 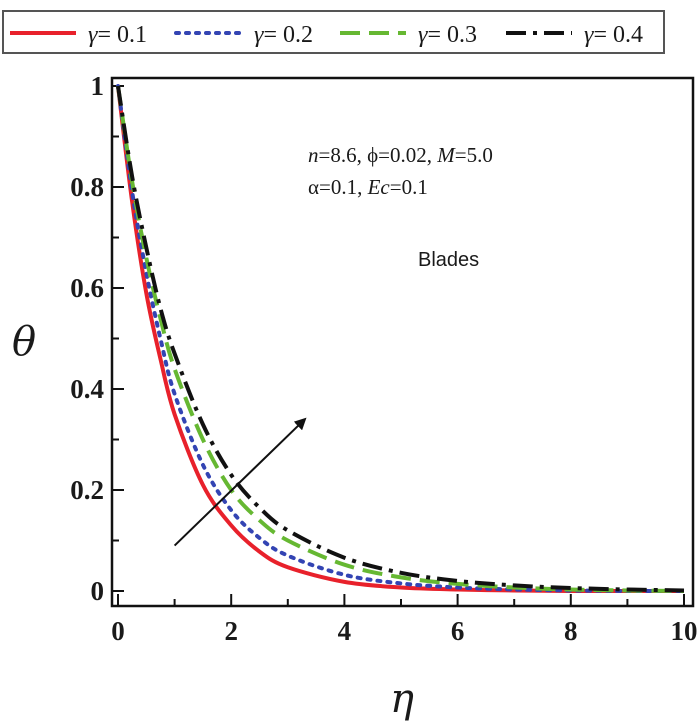 I want to click on y-tick-label: 0.4, so click(x=87, y=389).